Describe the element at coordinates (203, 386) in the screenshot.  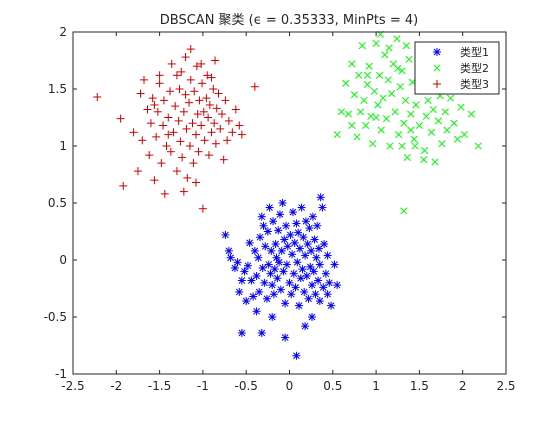
I see `x-tick-label: -1` at that location.